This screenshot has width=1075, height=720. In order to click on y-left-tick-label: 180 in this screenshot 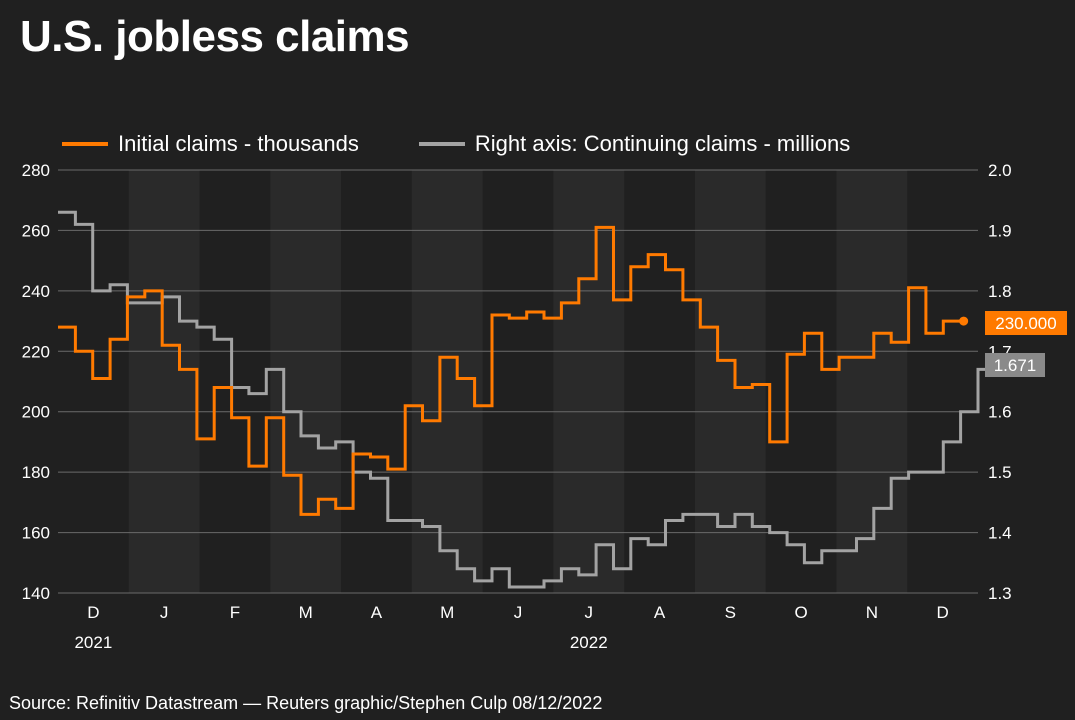, I will do `click(36, 472)`.